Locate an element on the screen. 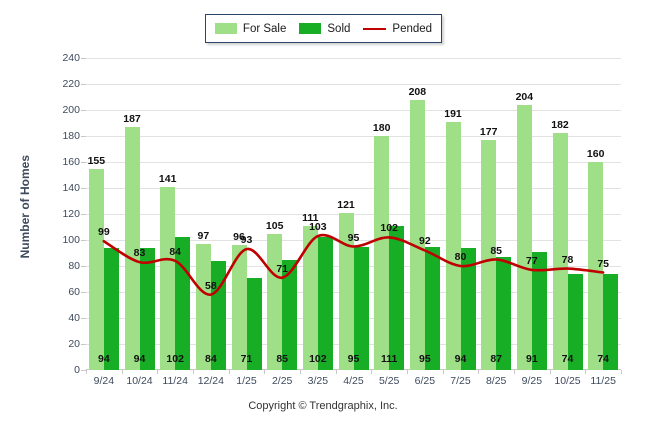 This screenshot has width=646, height=434. legend-label-pended: Pended is located at coordinates (412, 28).